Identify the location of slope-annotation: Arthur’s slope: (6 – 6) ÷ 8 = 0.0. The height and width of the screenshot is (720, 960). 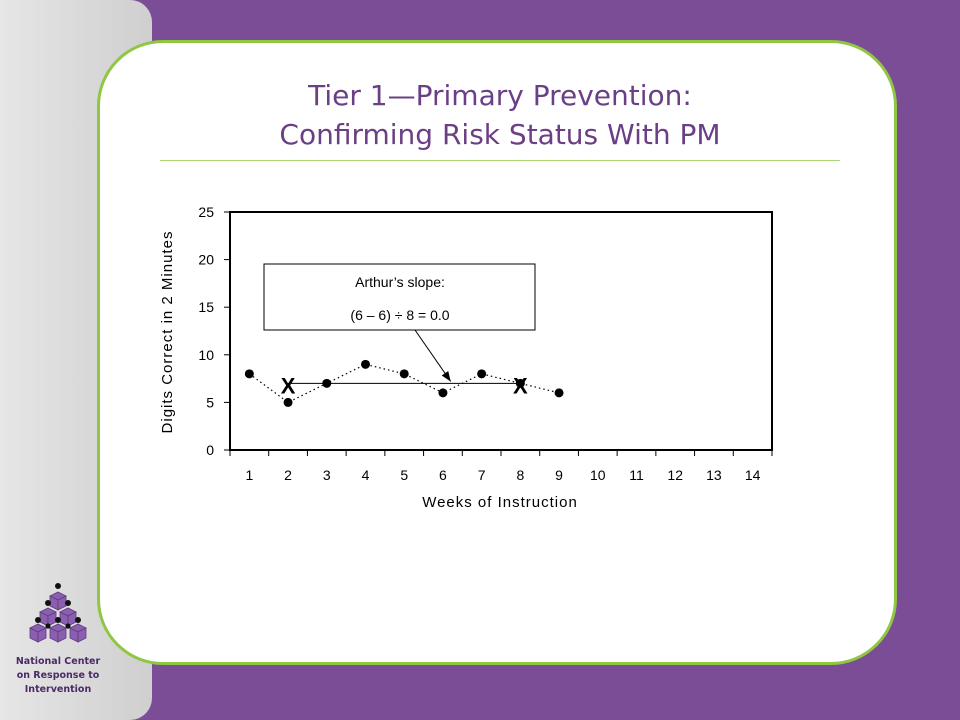
(399, 322).